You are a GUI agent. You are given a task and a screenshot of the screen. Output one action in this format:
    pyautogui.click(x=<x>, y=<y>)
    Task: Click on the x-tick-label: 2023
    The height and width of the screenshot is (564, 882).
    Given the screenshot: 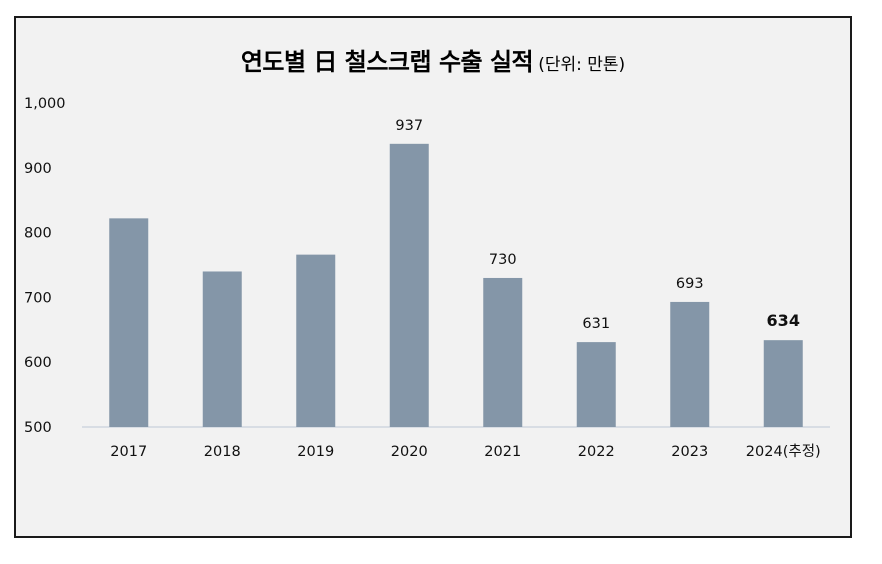 What is the action you would take?
    pyautogui.click(x=689, y=452)
    